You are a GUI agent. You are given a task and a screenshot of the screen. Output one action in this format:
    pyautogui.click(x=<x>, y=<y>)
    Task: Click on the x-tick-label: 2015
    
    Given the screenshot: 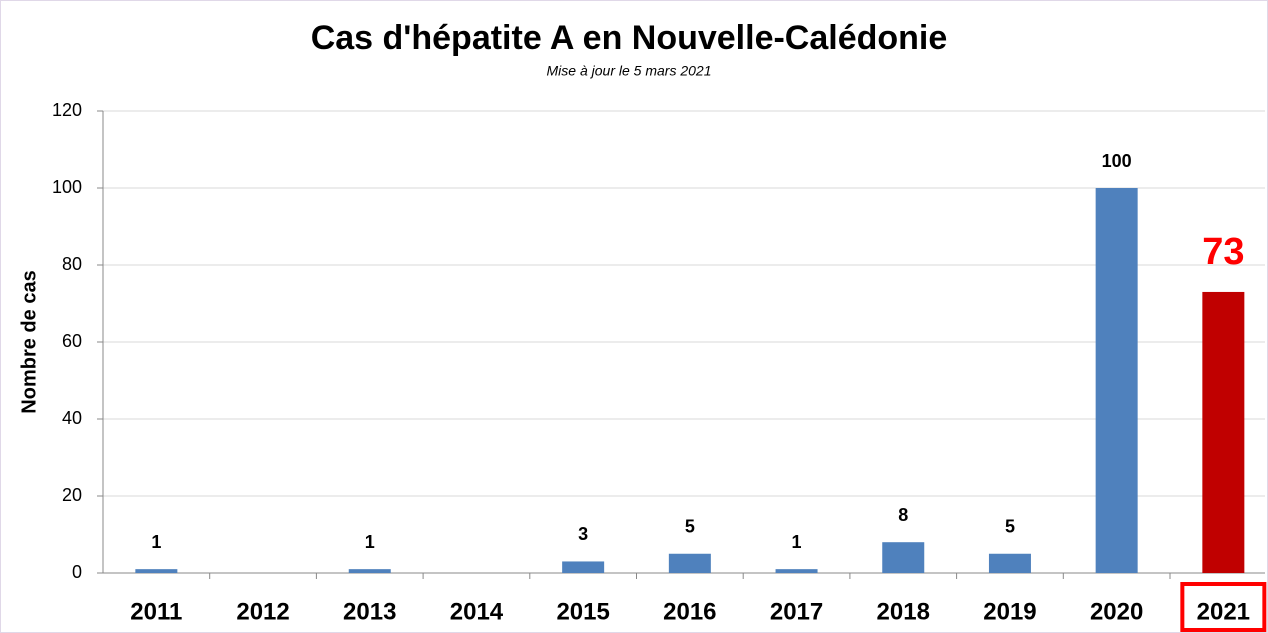 What is the action you would take?
    pyautogui.click(x=582, y=611)
    